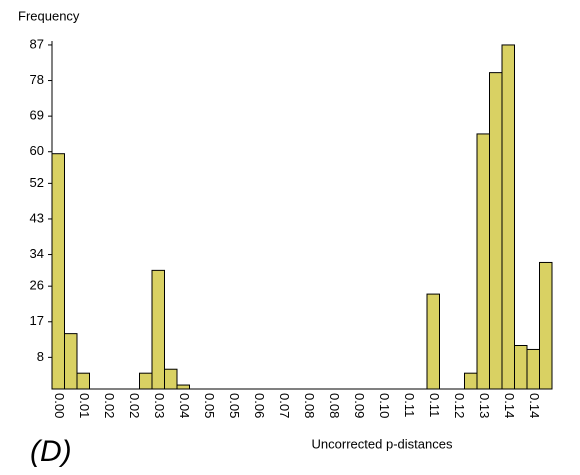 The image size is (580, 475). I want to click on x-tick-label: 0.03, so click(159, 405).